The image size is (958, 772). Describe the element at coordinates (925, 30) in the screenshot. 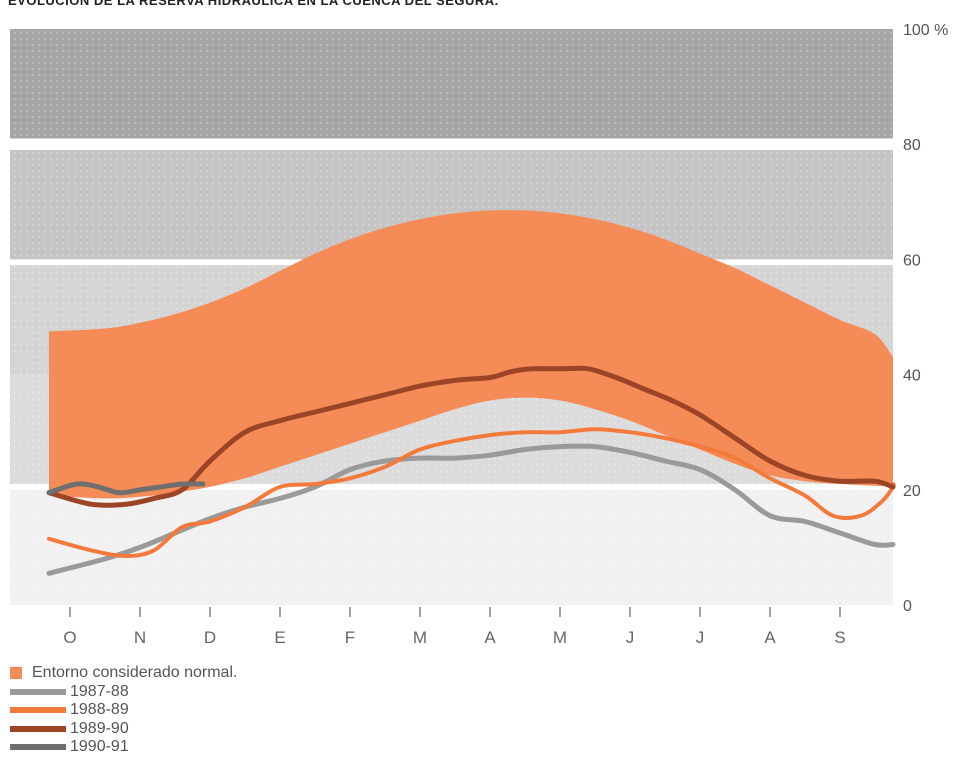

I see `y-tick-label-100: 100 %` at that location.